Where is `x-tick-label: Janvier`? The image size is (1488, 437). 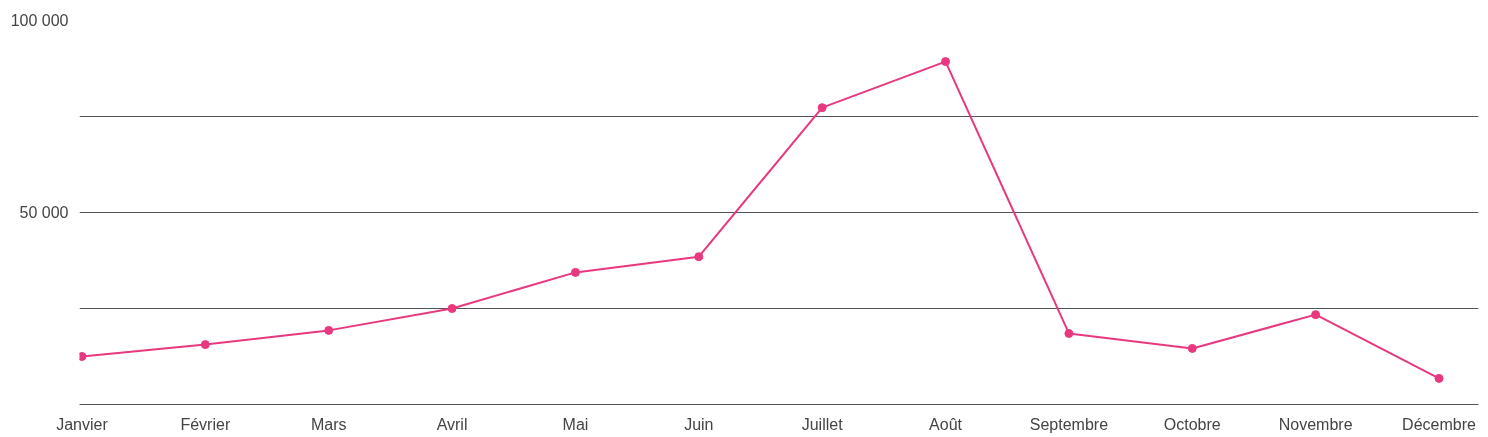 x-tick-label: Janvier is located at coordinates (82, 424).